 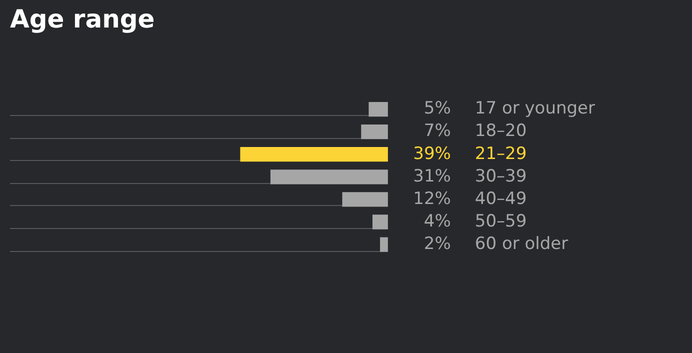 I want to click on chart-title: Age range, so click(x=82, y=19).